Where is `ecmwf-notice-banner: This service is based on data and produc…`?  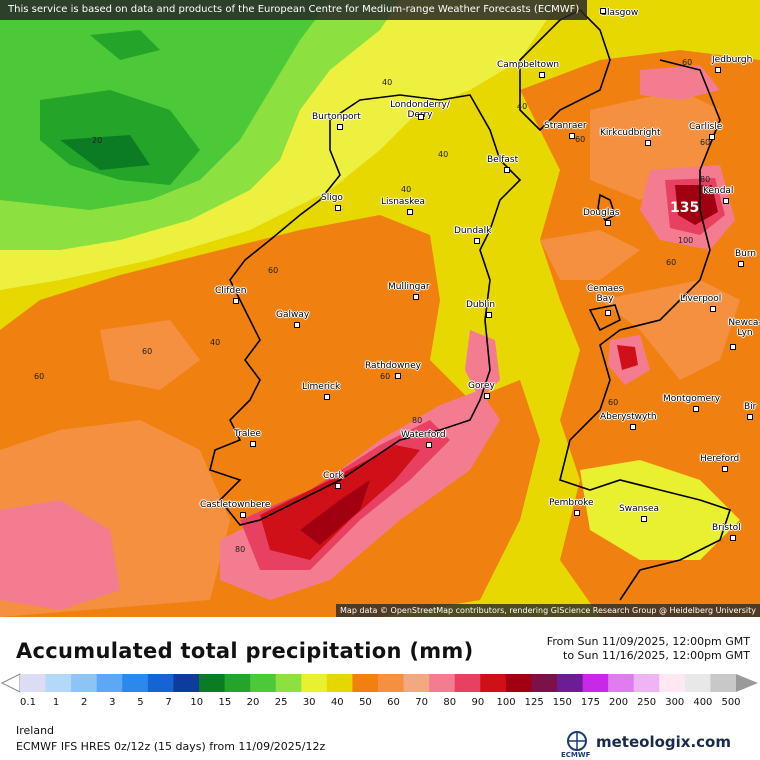
ecmwf-notice-banner: This service is based on data and produc… is located at coordinates (294, 10).